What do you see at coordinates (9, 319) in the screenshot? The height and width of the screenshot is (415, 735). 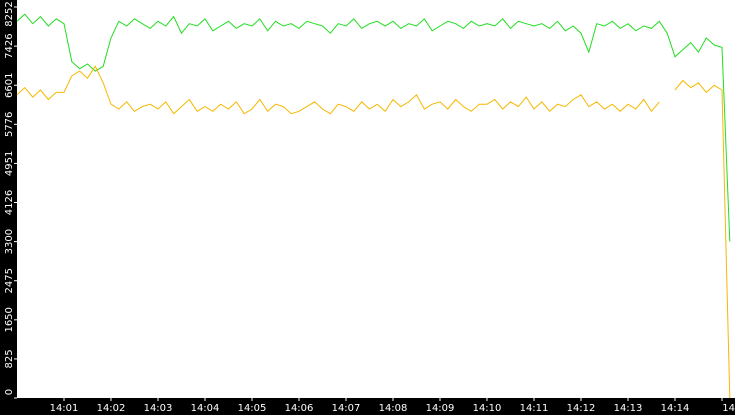 I see `y-tick-label: 1650` at bounding box center [9, 319].